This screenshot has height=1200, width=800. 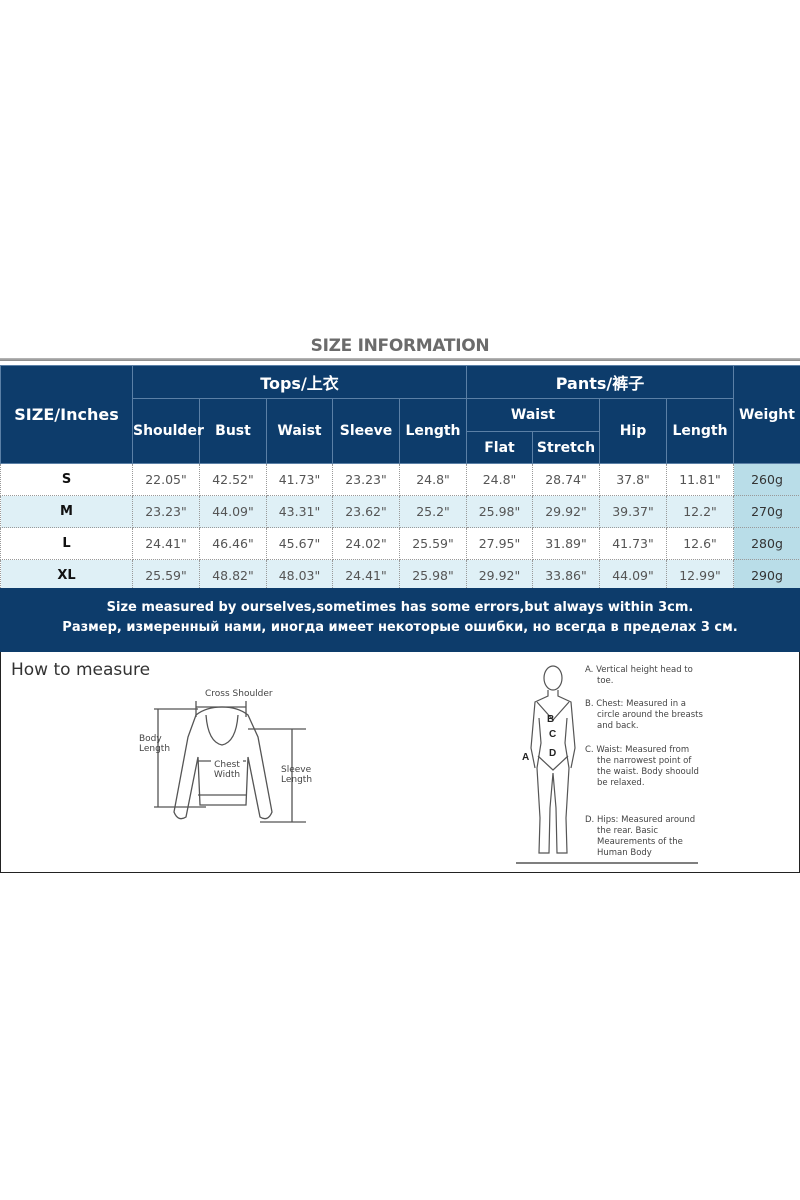 I want to click on col-shoulder: Shoulder, so click(x=168, y=431).